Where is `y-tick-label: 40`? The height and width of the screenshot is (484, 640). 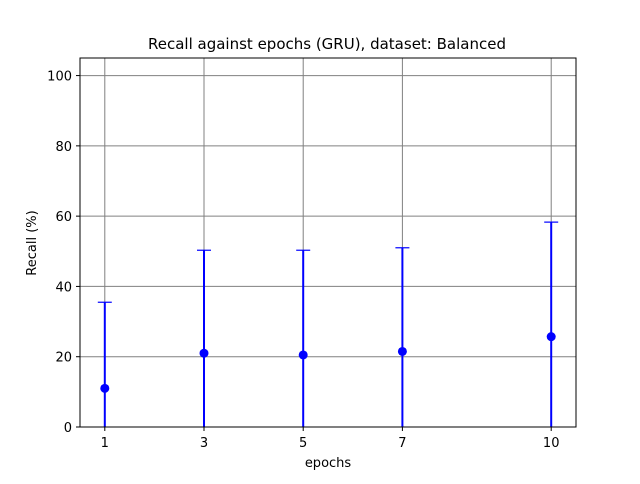 y-tick-label: 40 is located at coordinates (63, 287).